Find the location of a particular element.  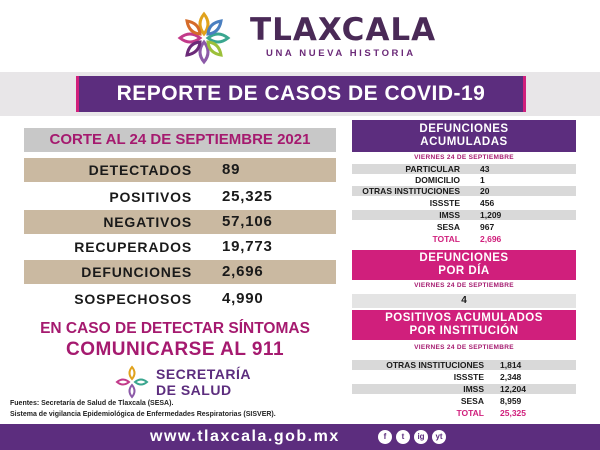

table-total-row: TOTAL 25,325 is located at coordinates (464, 413).